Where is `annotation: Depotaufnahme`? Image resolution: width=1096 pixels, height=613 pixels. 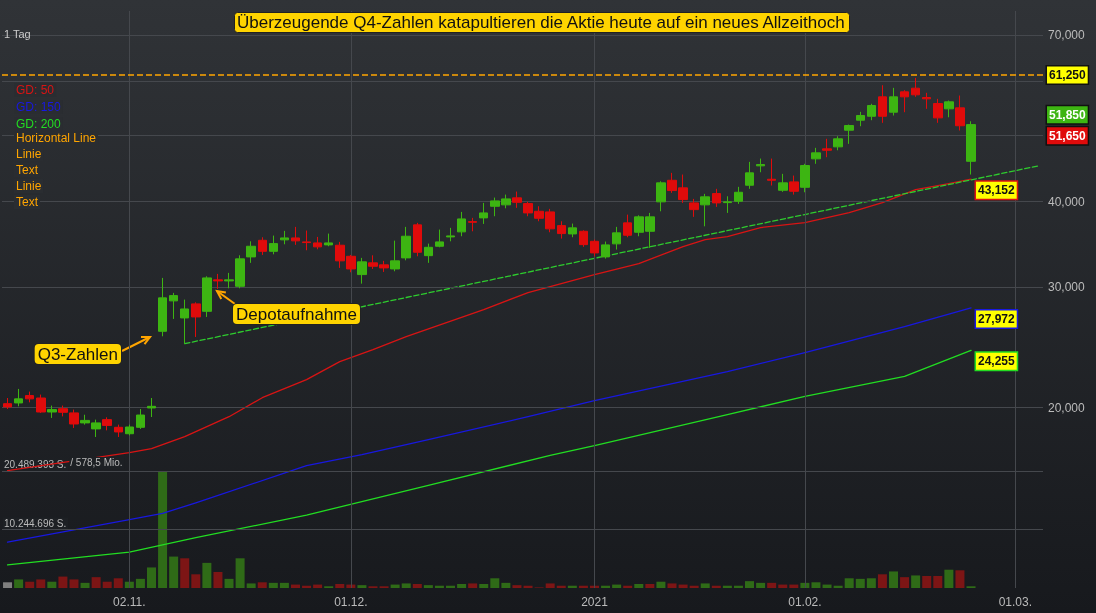
annotation: Depotaufnahme is located at coordinates (296, 314).